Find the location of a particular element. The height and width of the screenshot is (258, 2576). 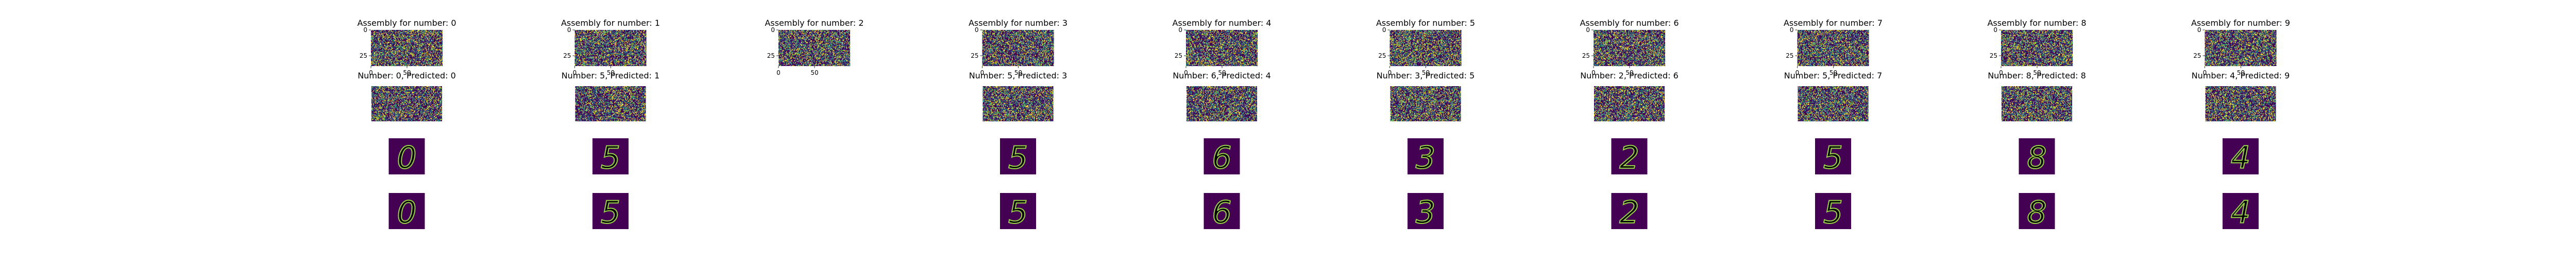

prediction-label: Number: 0, Predicted: 0 is located at coordinates (407, 75).